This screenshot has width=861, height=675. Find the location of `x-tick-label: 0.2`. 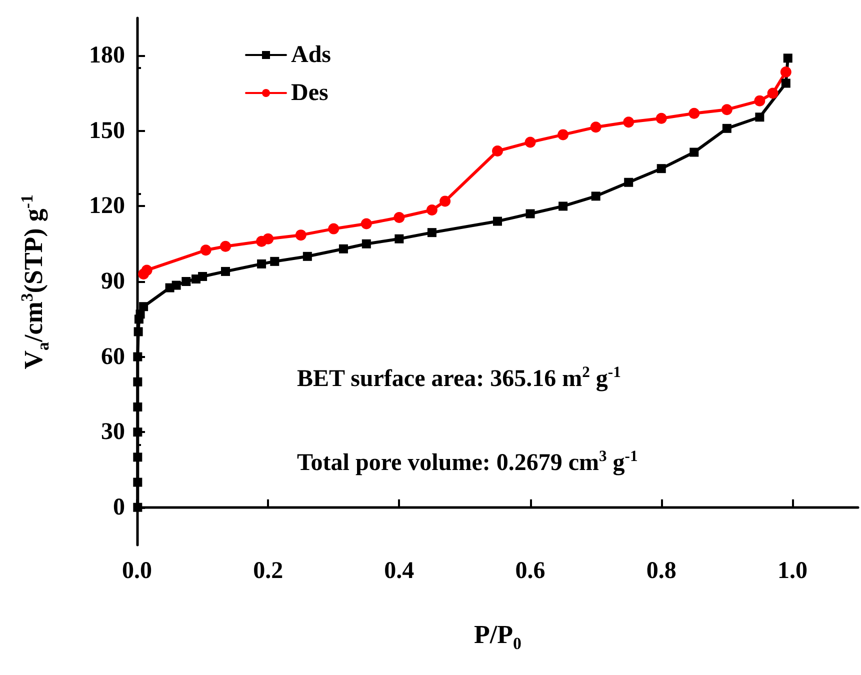

x-tick-label: 0.2 is located at coordinates (268, 571).